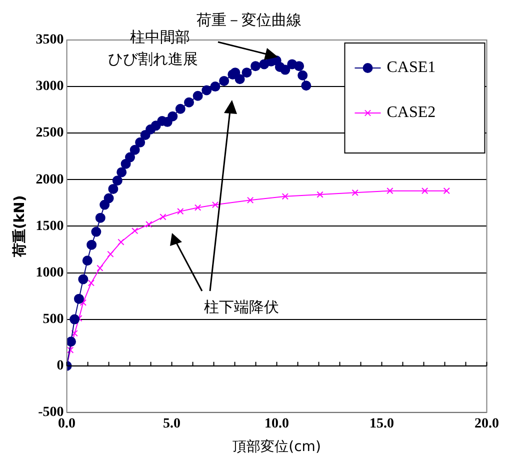 The image size is (510, 468). Describe the element at coordinates (50, 86) in the screenshot. I see `y-tick-label: 3000` at that location.